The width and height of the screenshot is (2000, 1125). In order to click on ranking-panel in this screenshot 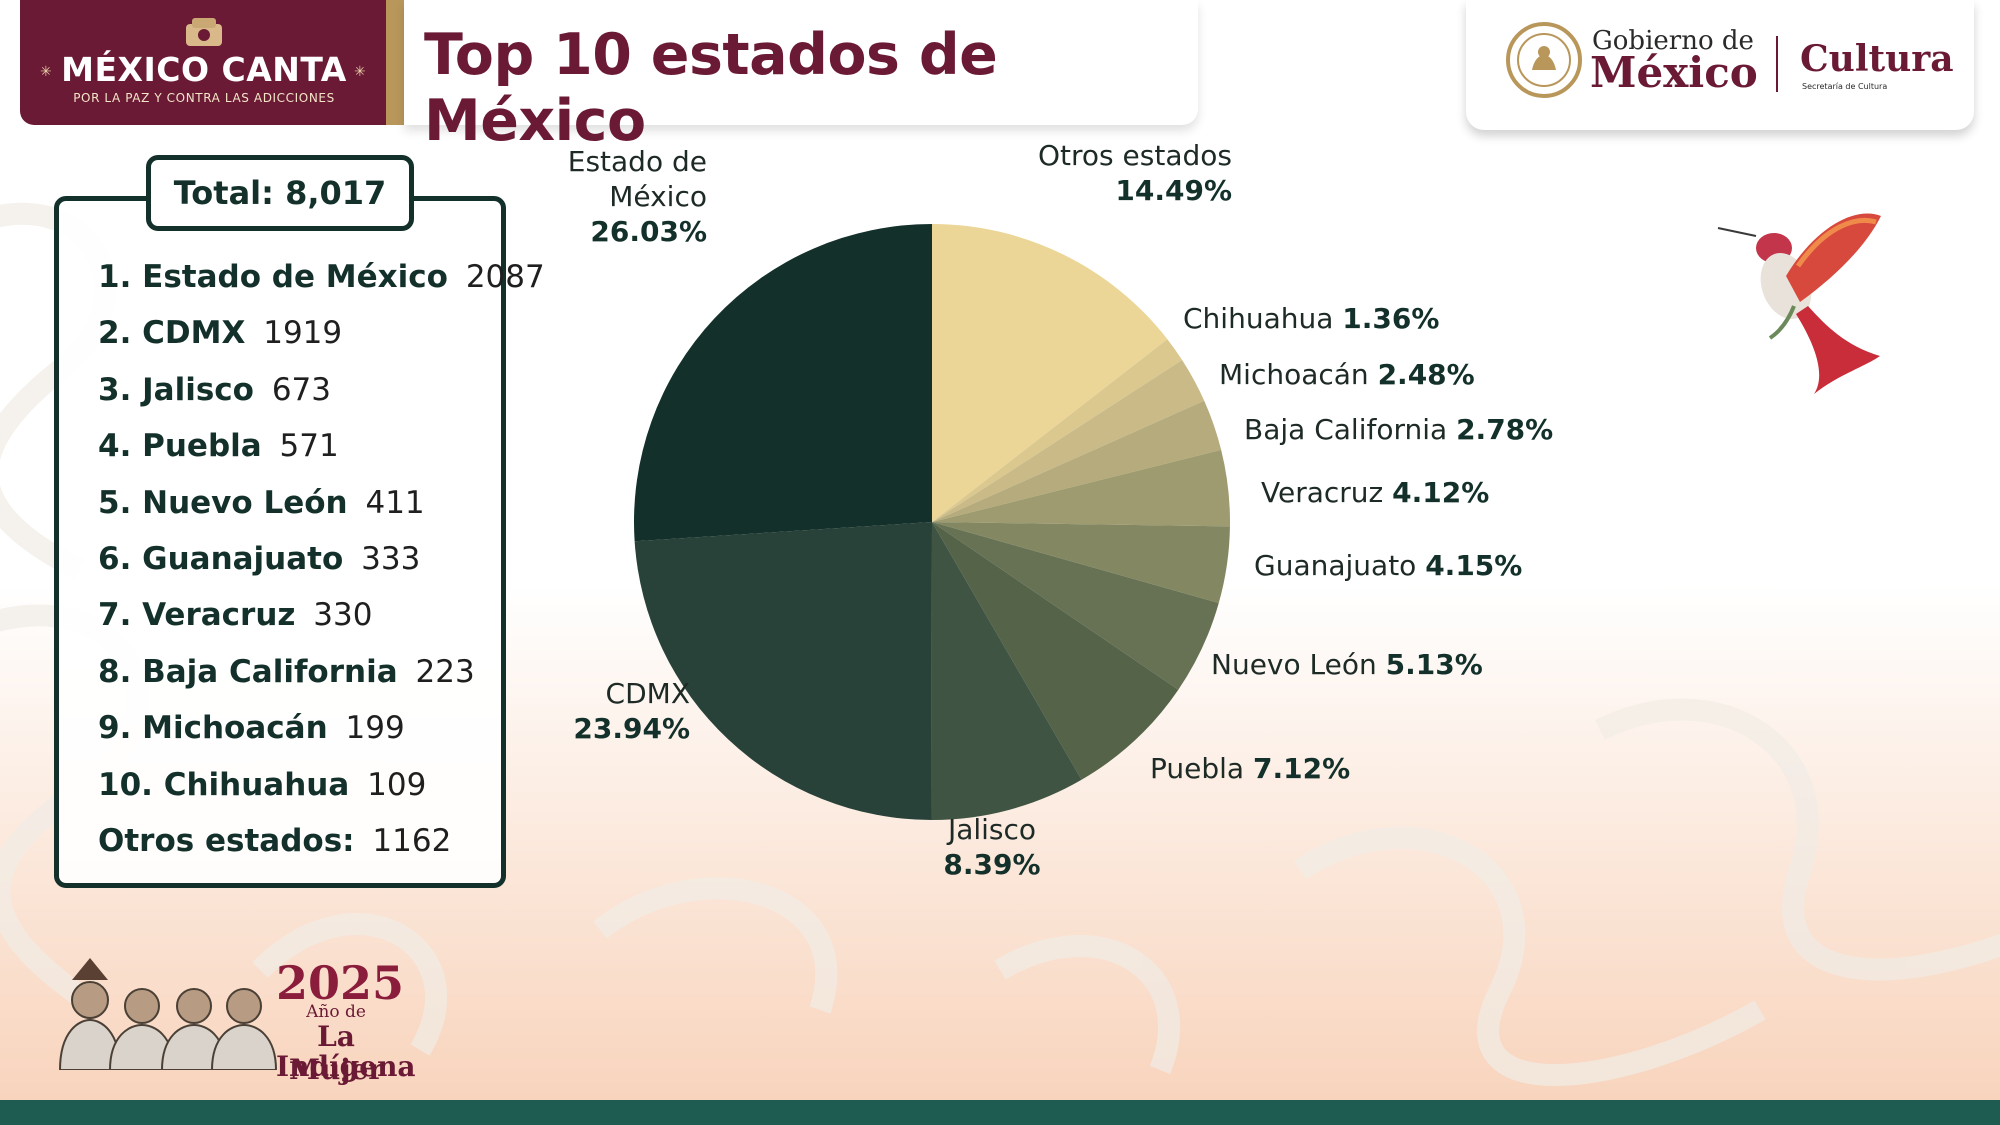, I will do `click(280, 542)`.